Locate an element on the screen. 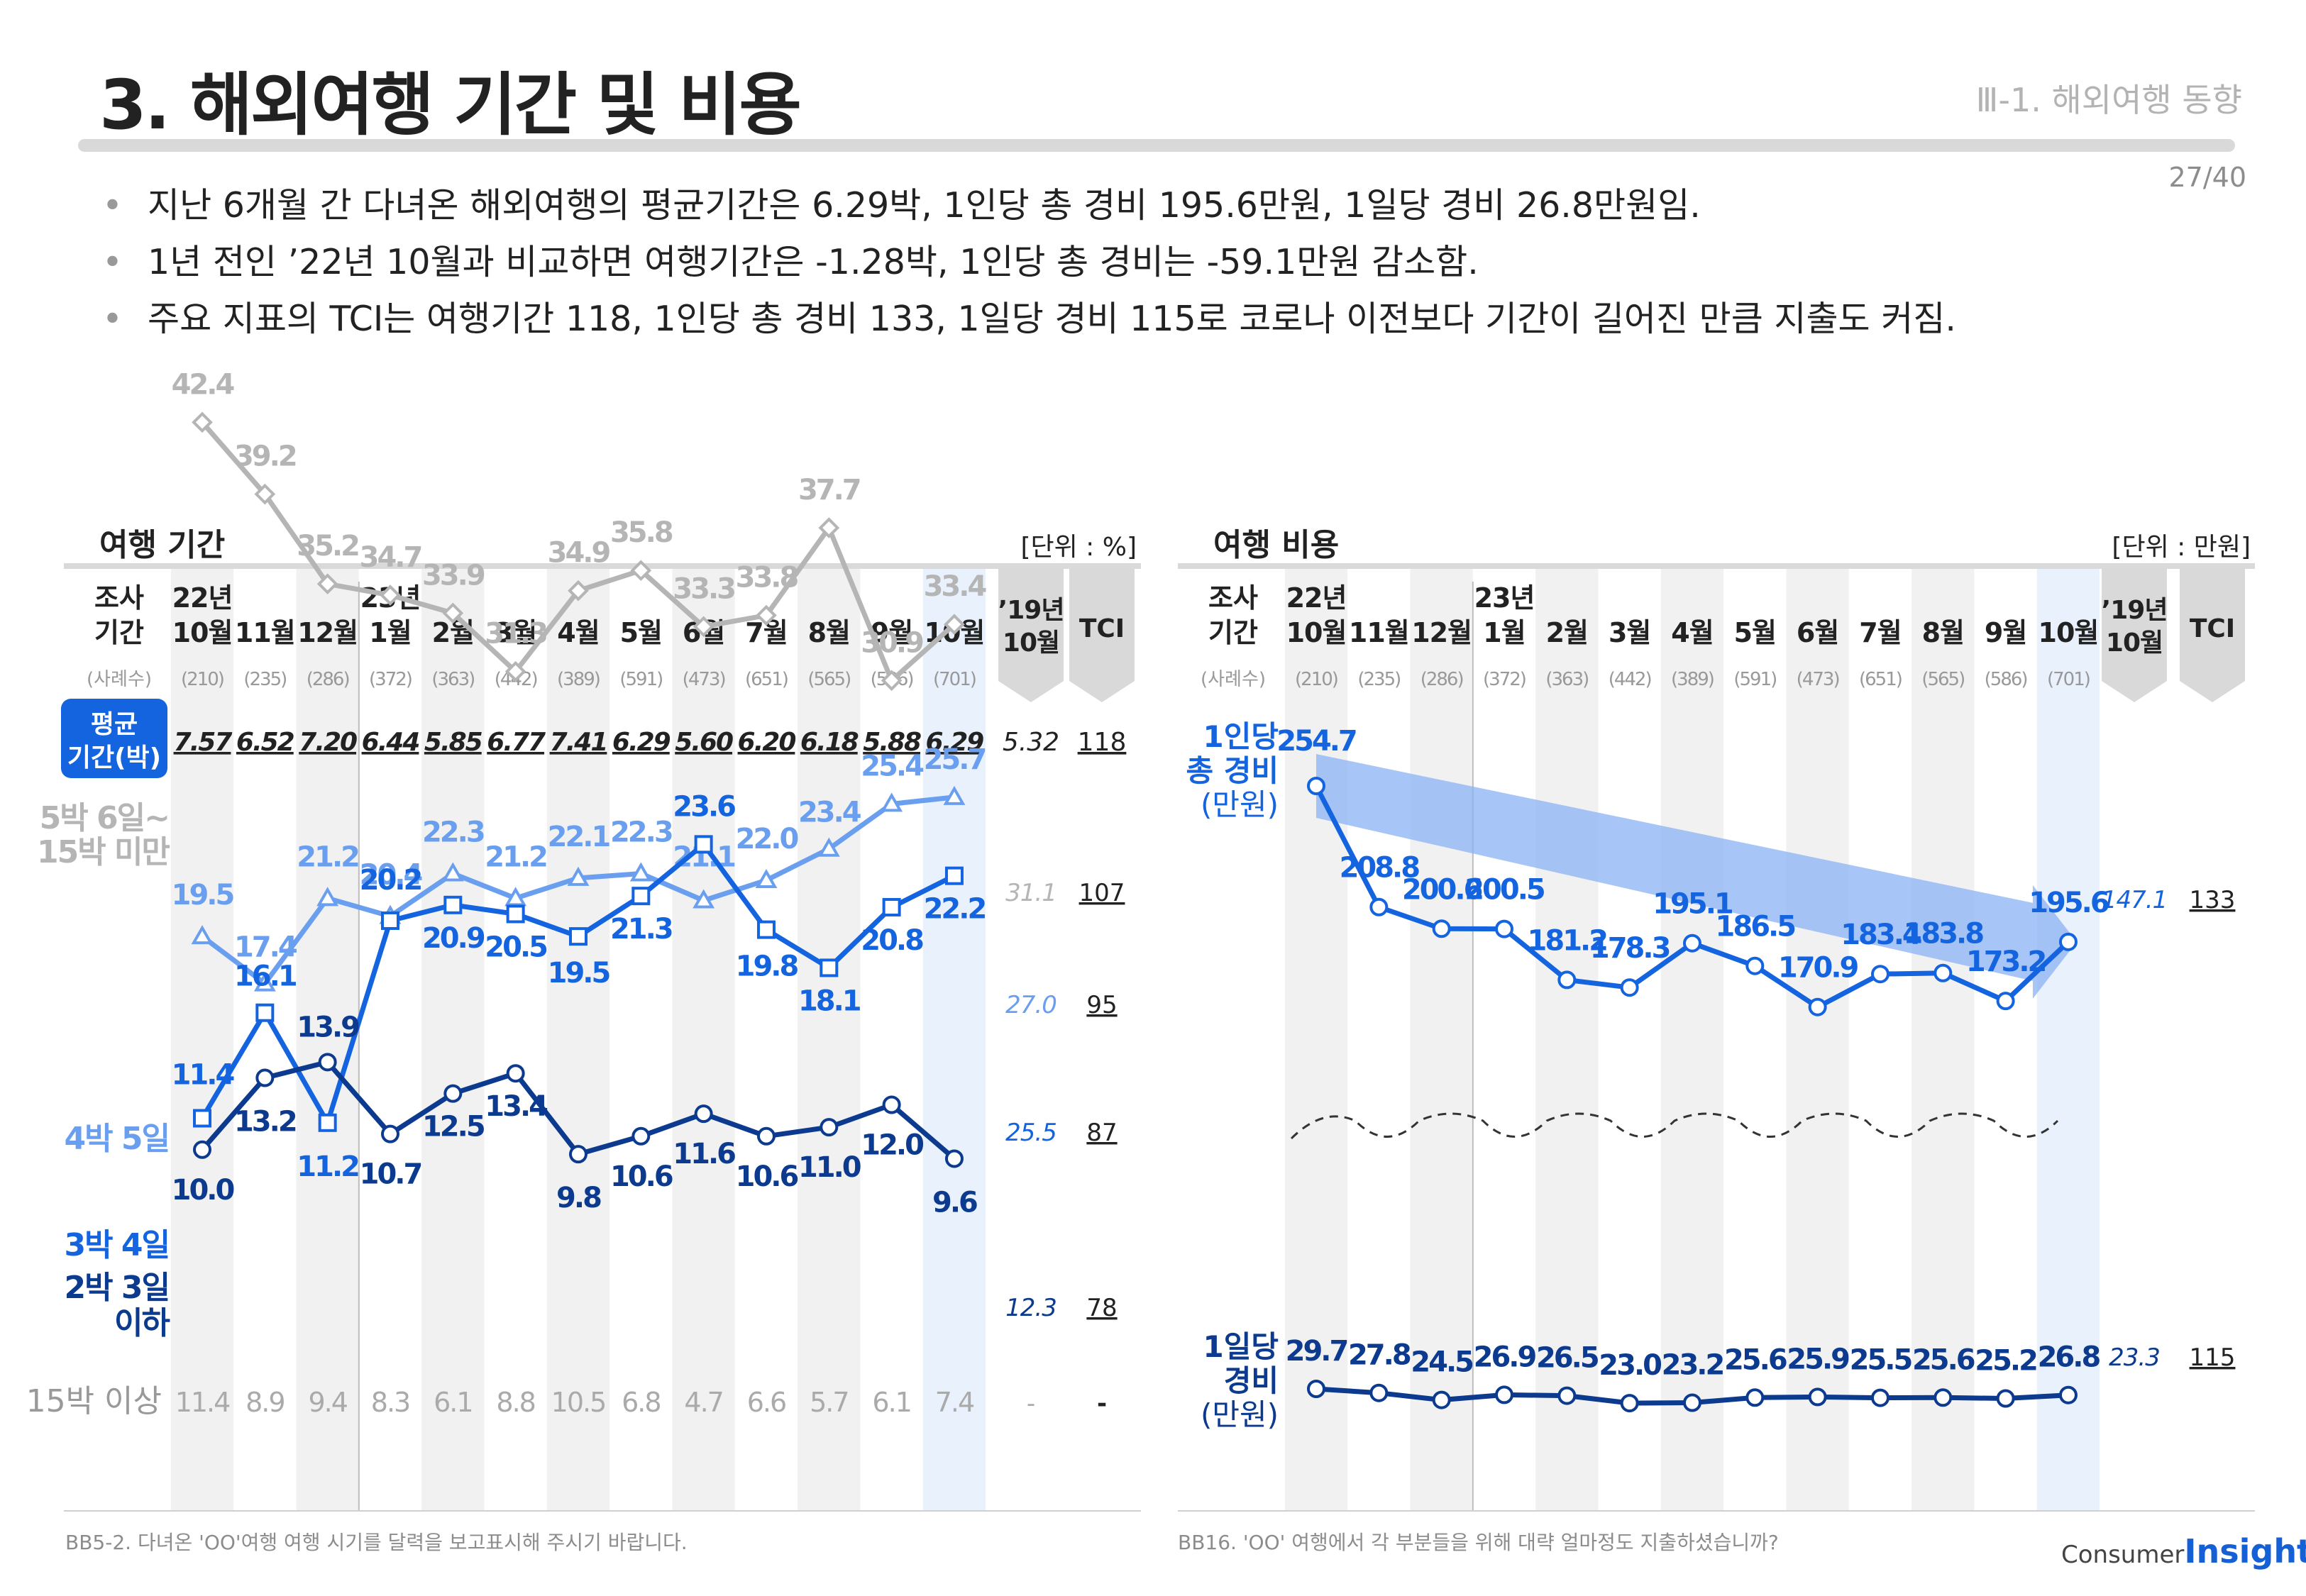  sample-size: (565) is located at coordinates (828, 680).